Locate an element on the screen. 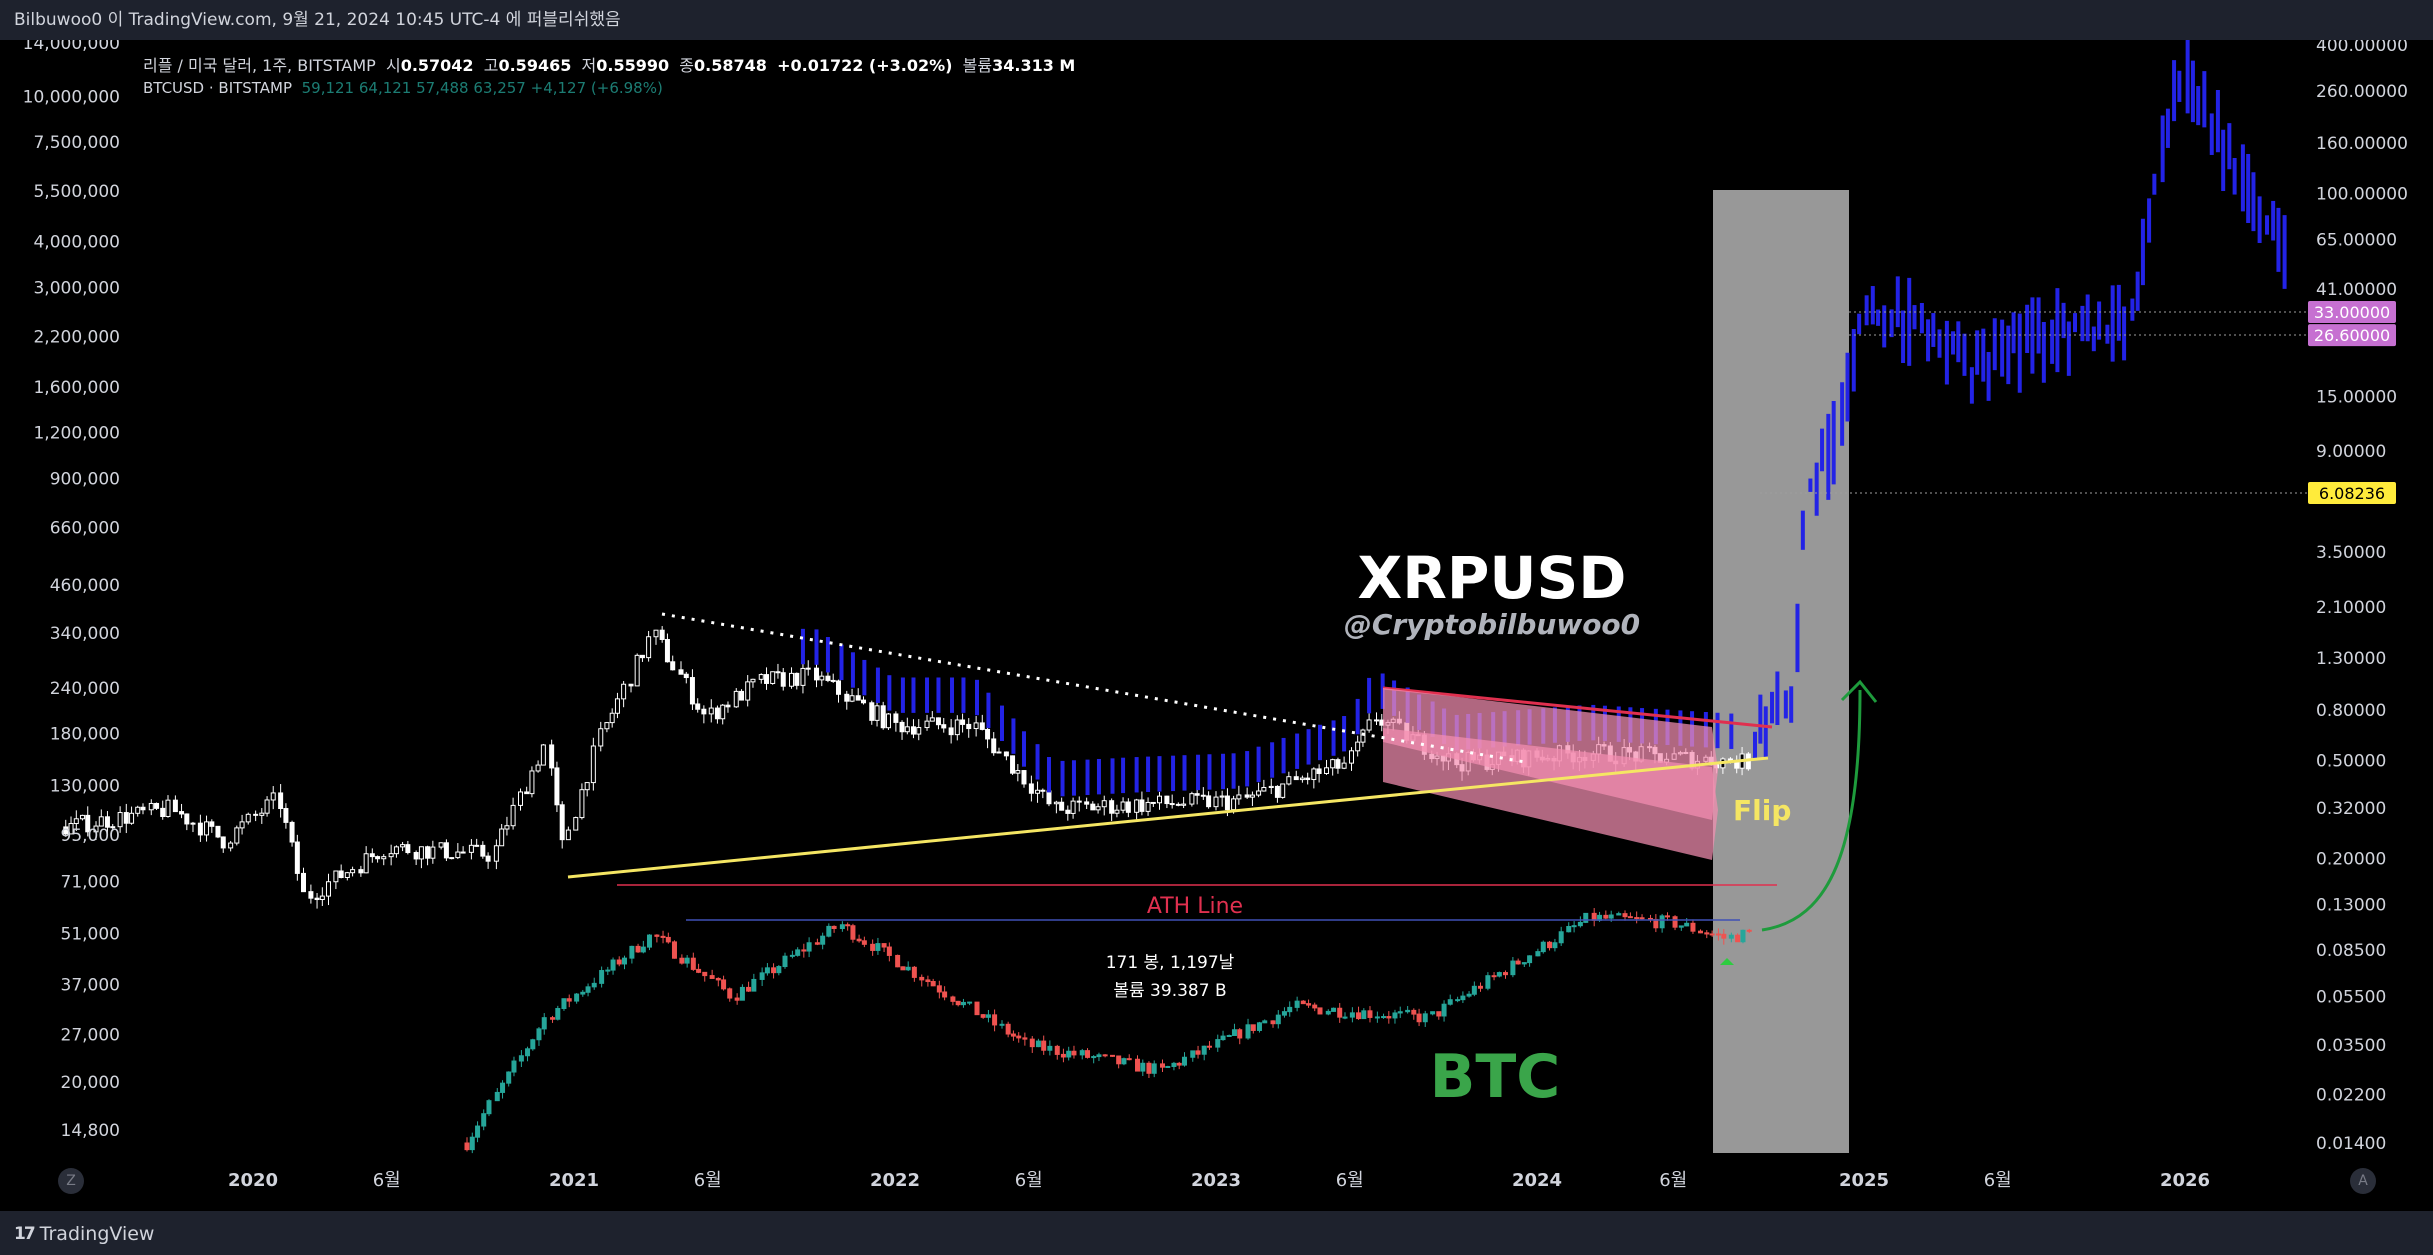  yellow-trendline is located at coordinates (1168, 817).